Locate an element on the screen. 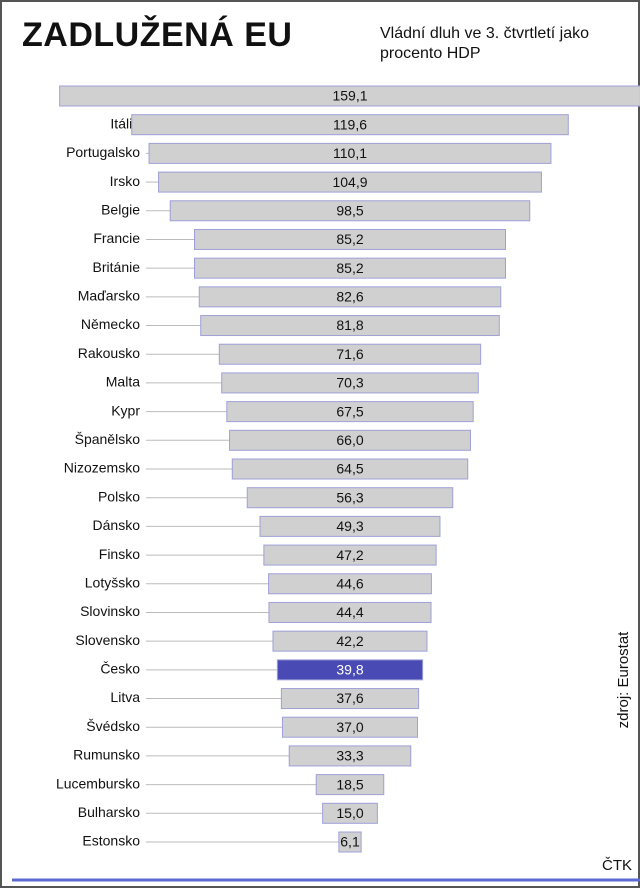  value-label: 15,0 is located at coordinates (349, 813).